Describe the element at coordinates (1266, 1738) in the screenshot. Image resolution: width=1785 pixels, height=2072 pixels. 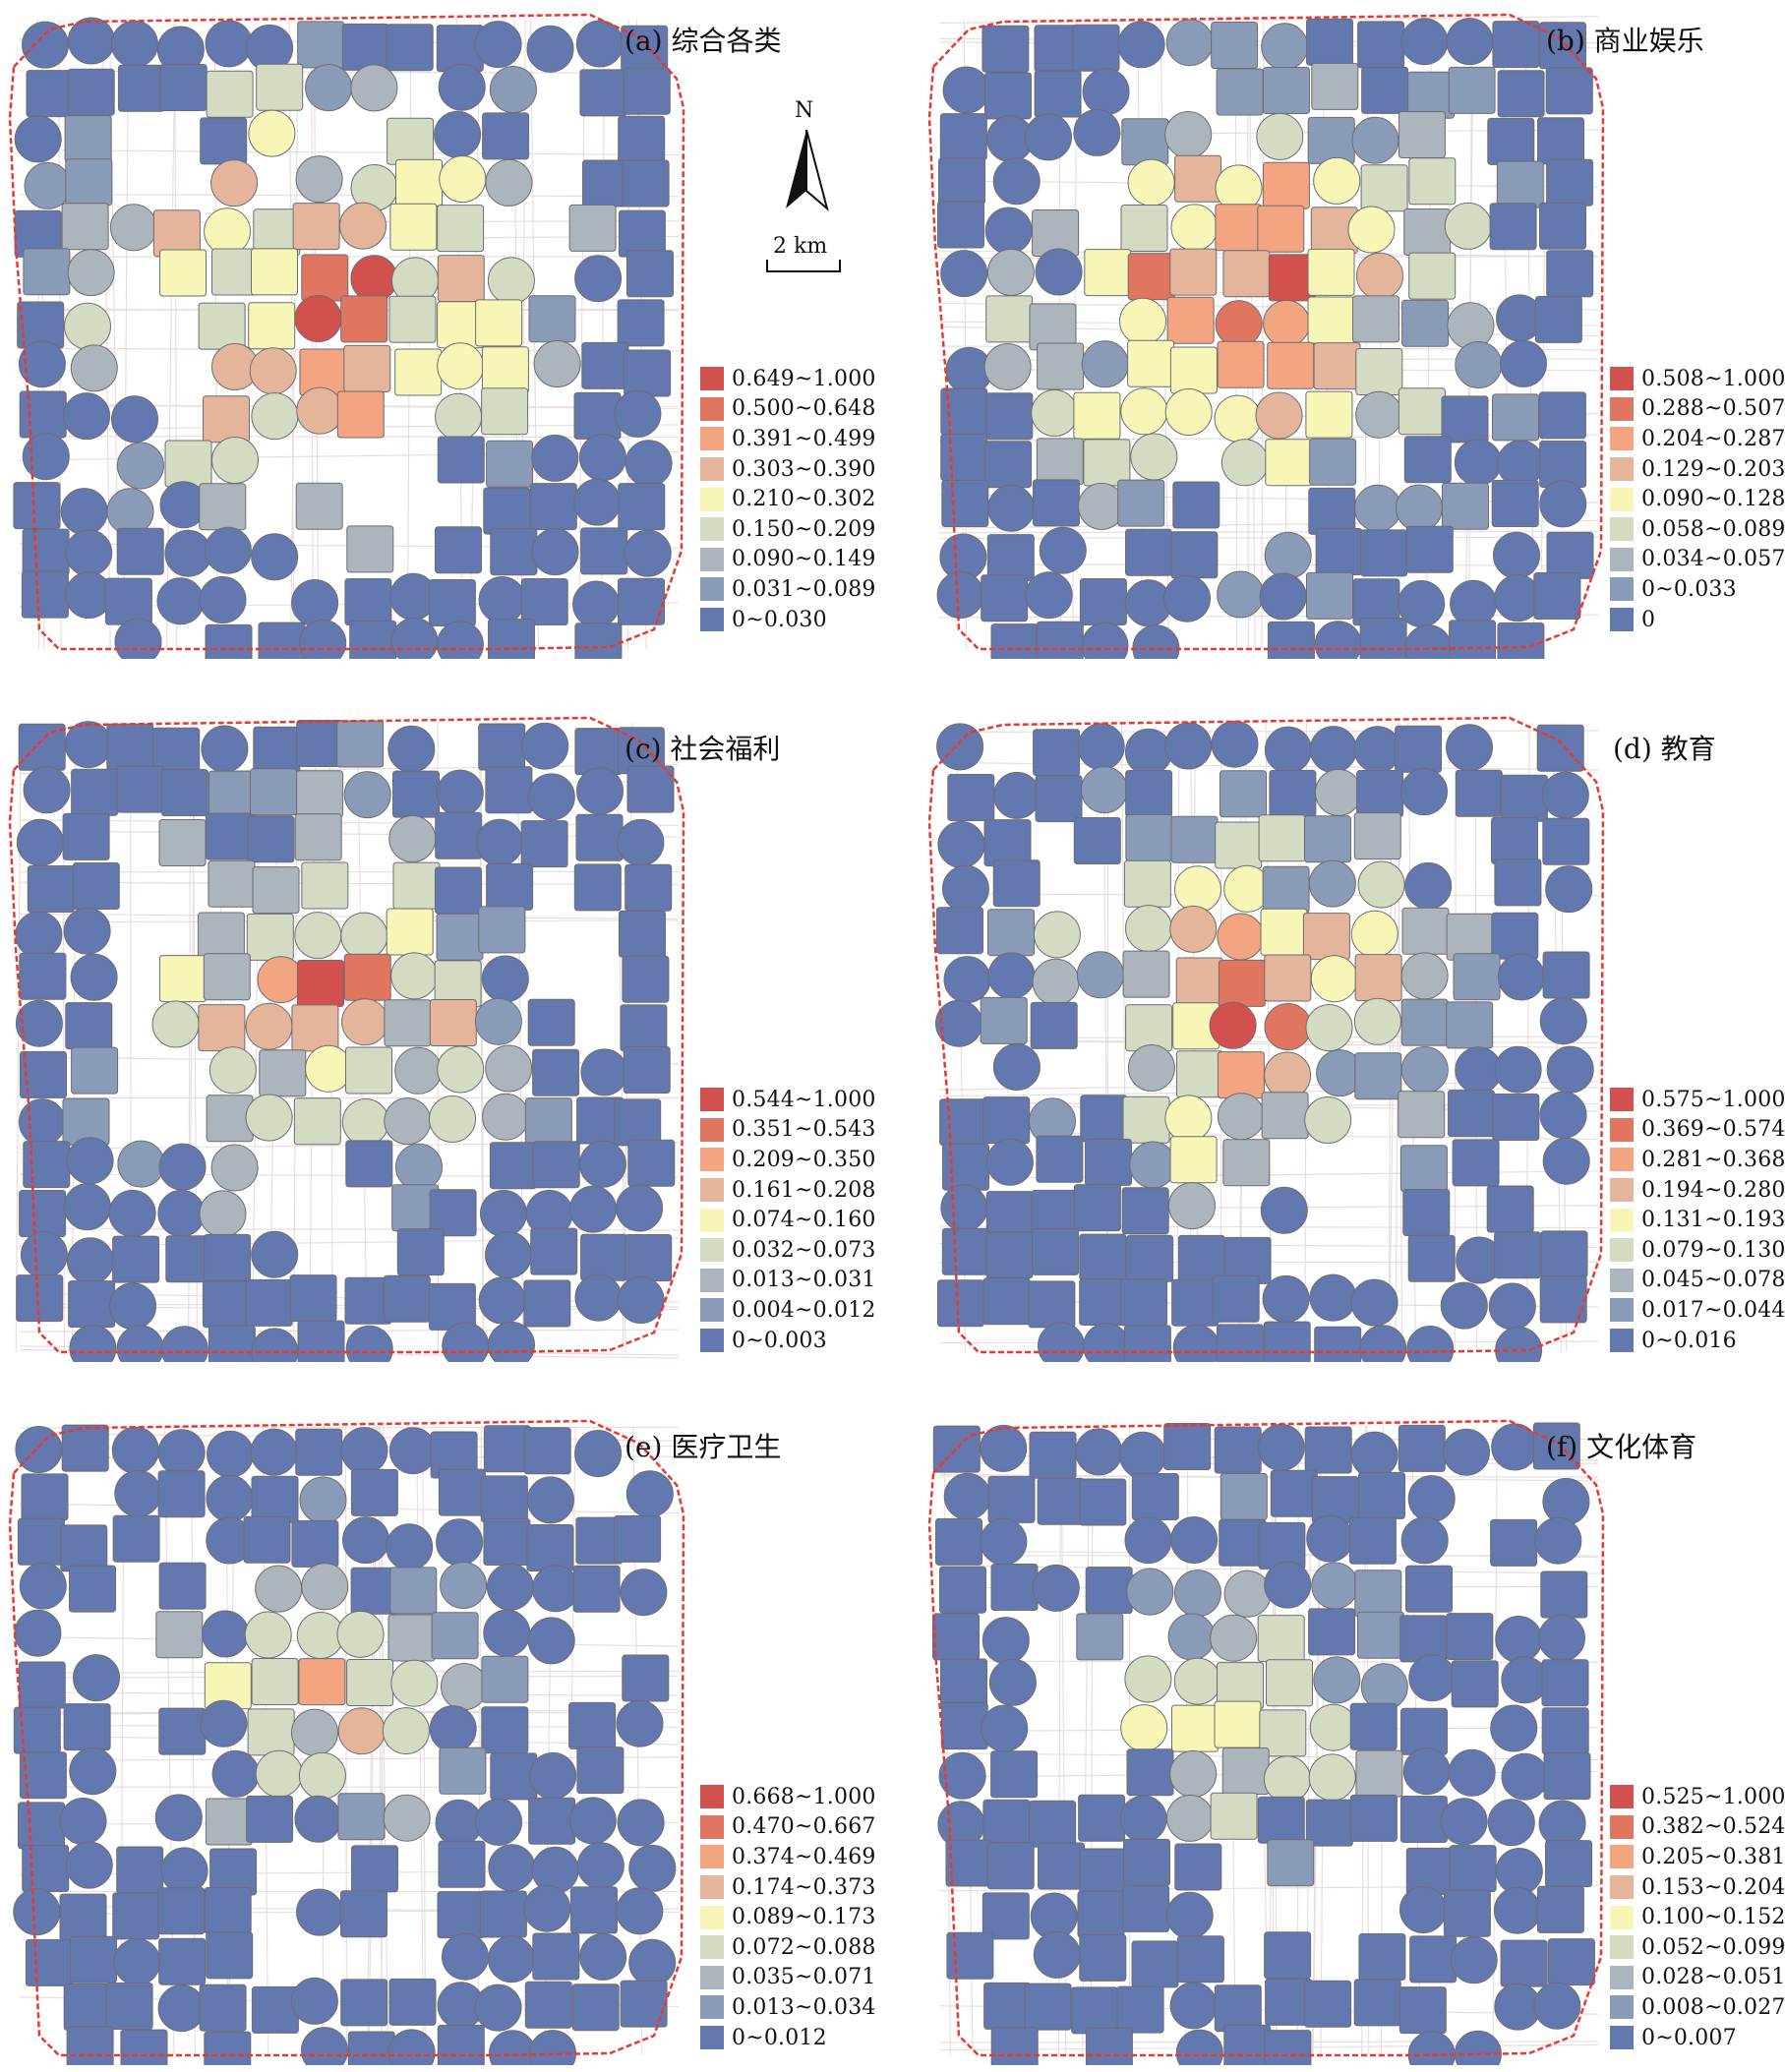
I see `study-area-boundary` at that location.